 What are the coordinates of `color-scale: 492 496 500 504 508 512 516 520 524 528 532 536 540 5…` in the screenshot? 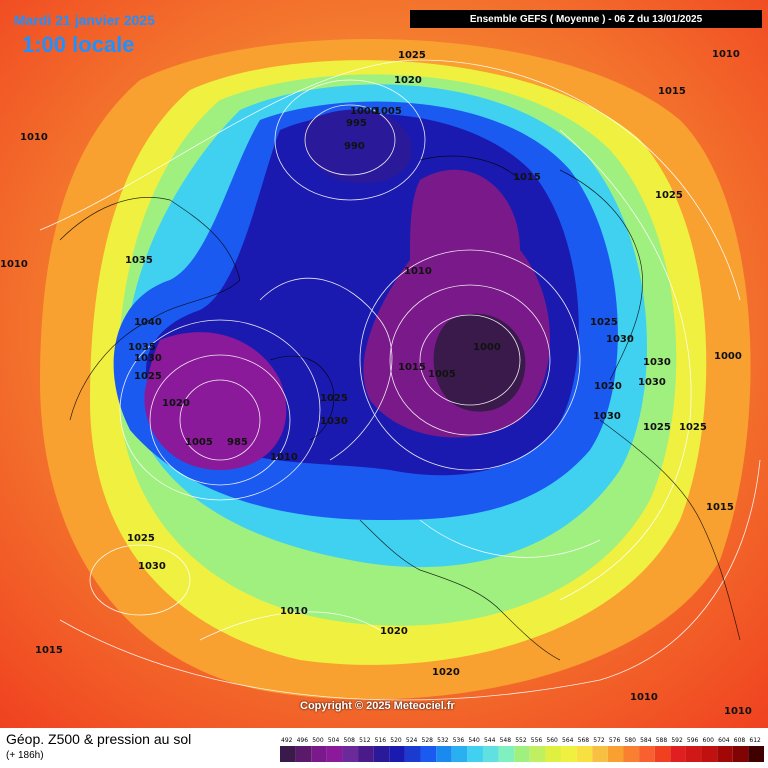 It's located at (522, 749).